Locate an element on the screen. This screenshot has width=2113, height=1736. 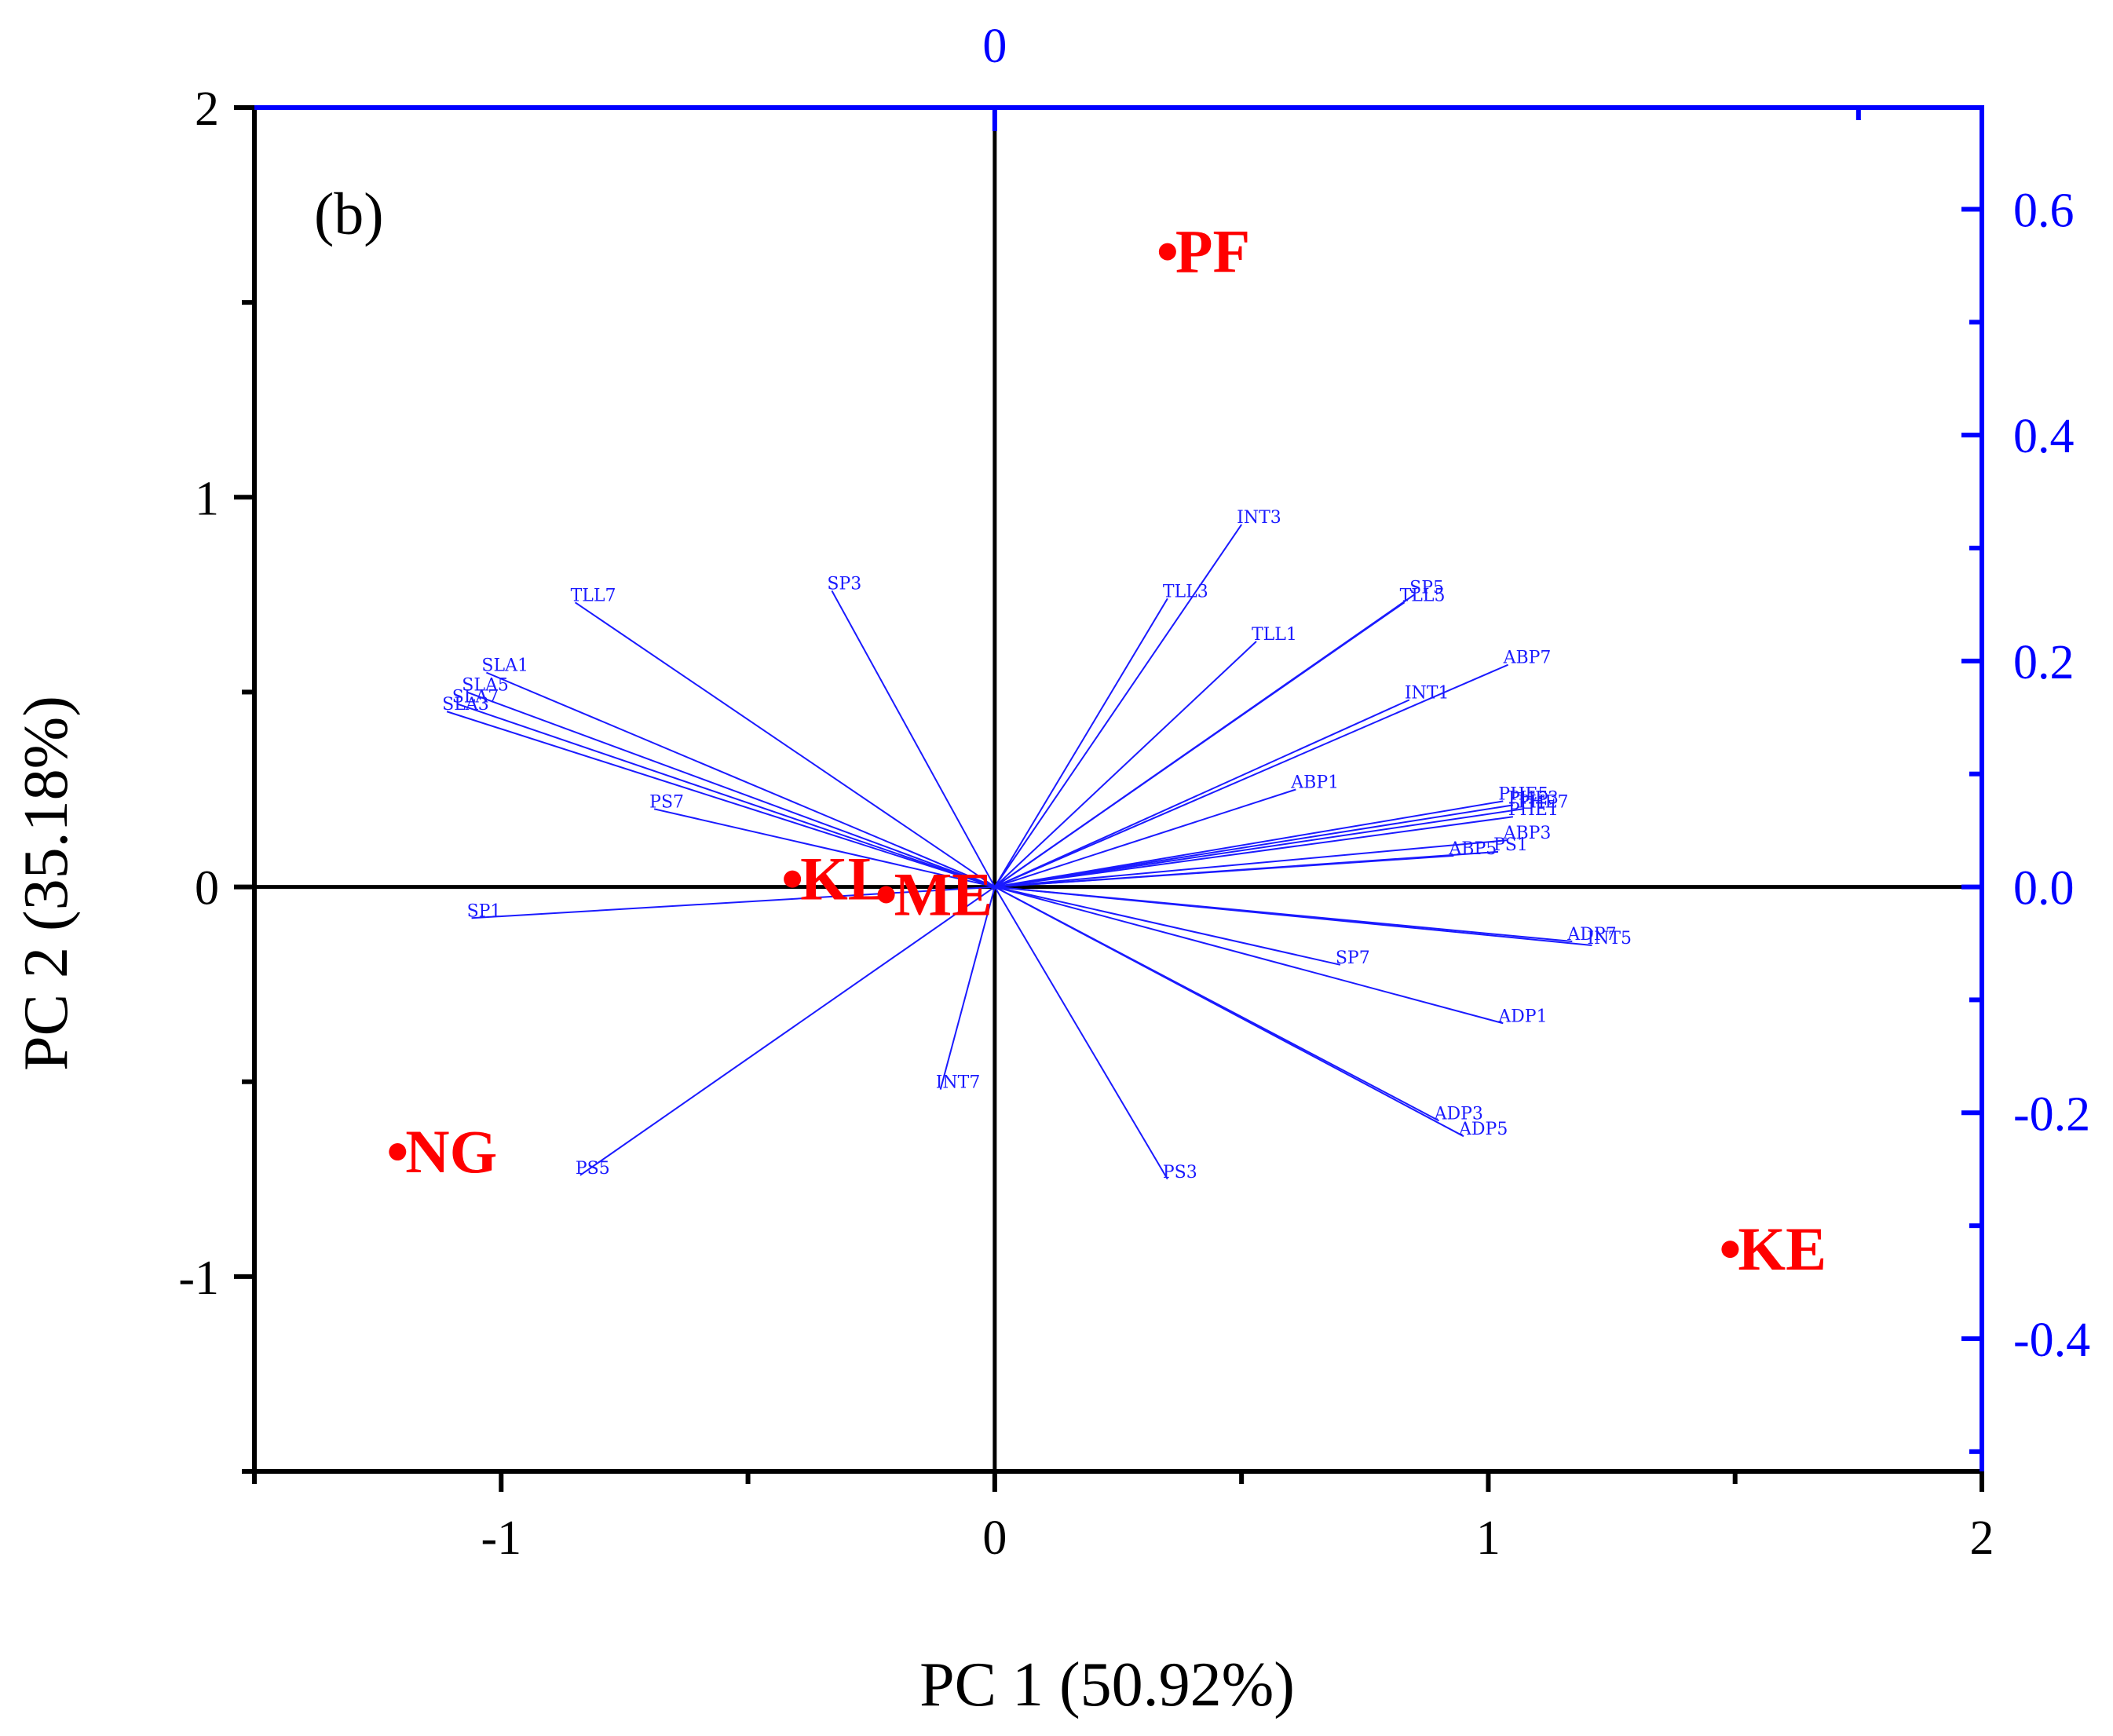
loading-label-abp7: ABP7 is located at coordinates (1527, 658).